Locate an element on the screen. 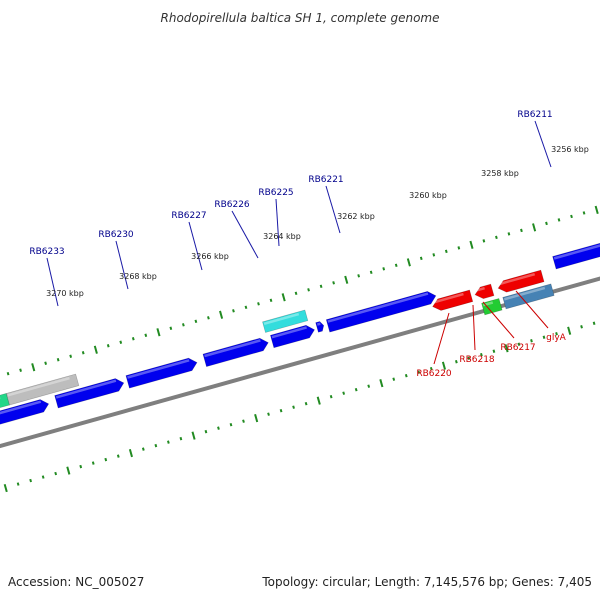 This screenshot has height=600, width=600. gene-arrow-rb6228 is located at coordinates (161, 373).